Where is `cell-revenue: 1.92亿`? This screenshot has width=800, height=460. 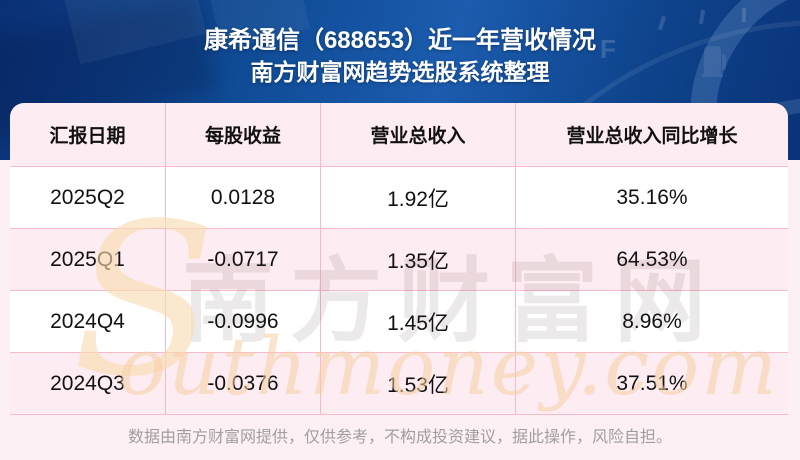
cell-revenue: 1.92亿 is located at coordinates (418, 198).